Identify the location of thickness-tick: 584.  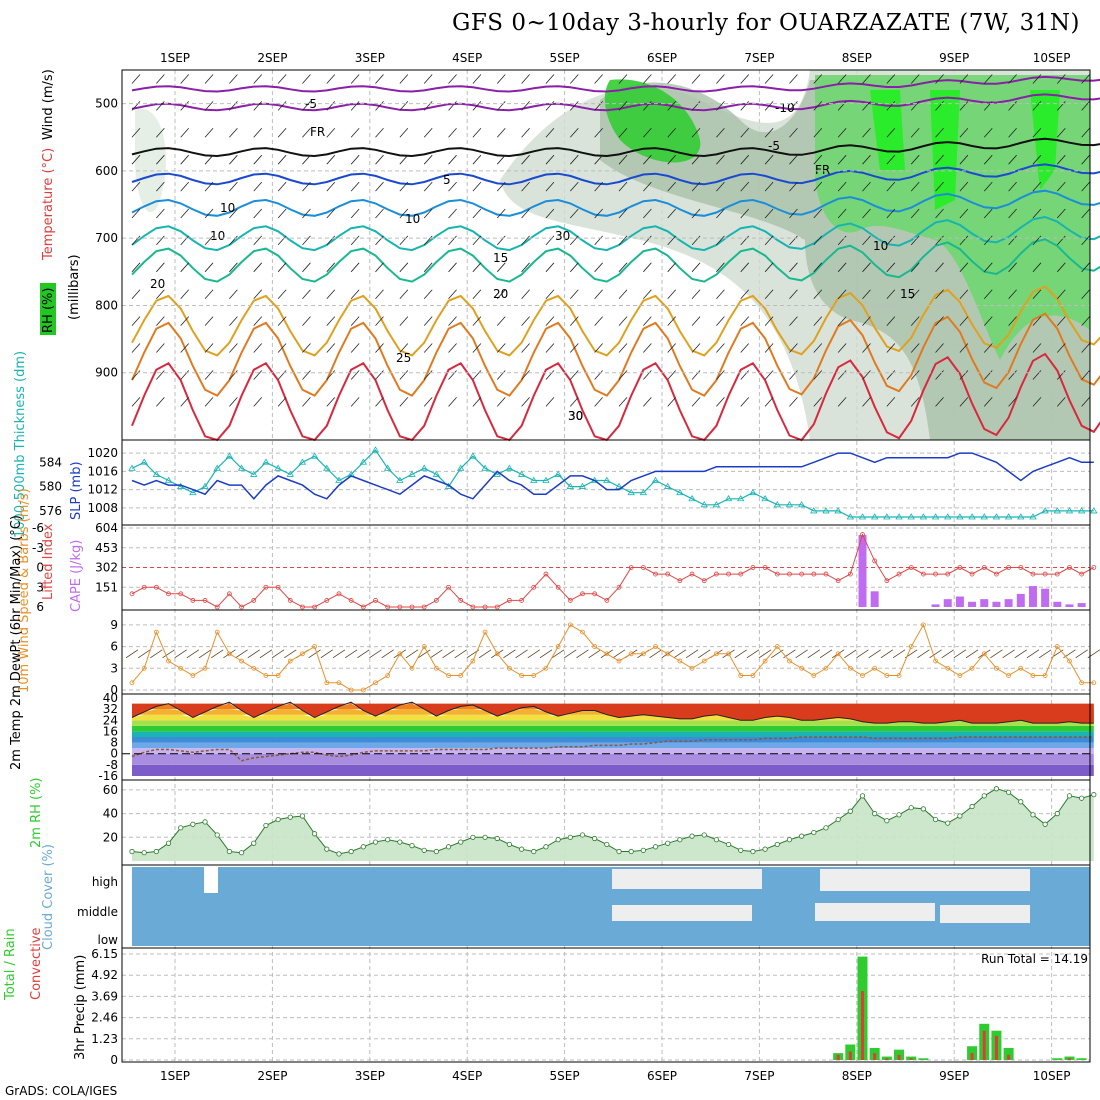
(50, 462).